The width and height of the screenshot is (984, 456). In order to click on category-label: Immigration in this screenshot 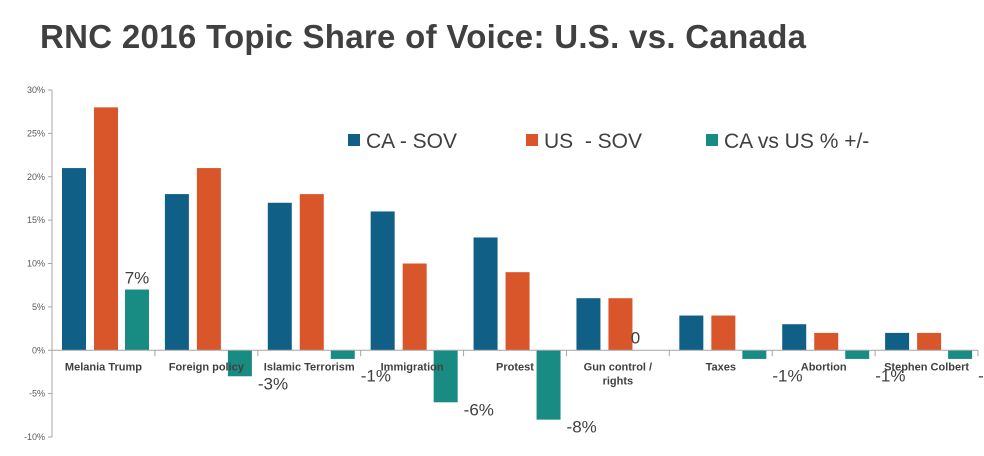, I will do `click(412, 367)`.